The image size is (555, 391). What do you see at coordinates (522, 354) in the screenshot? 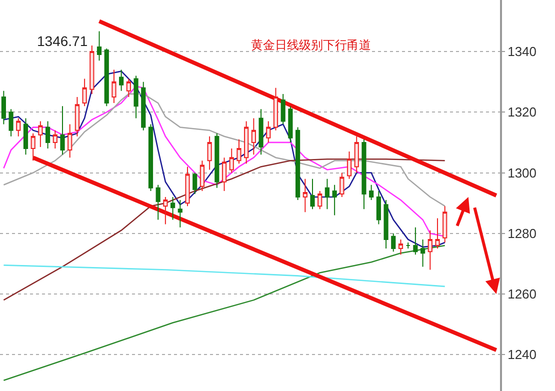
I see `y-tick-label: 1240` at bounding box center [522, 354].